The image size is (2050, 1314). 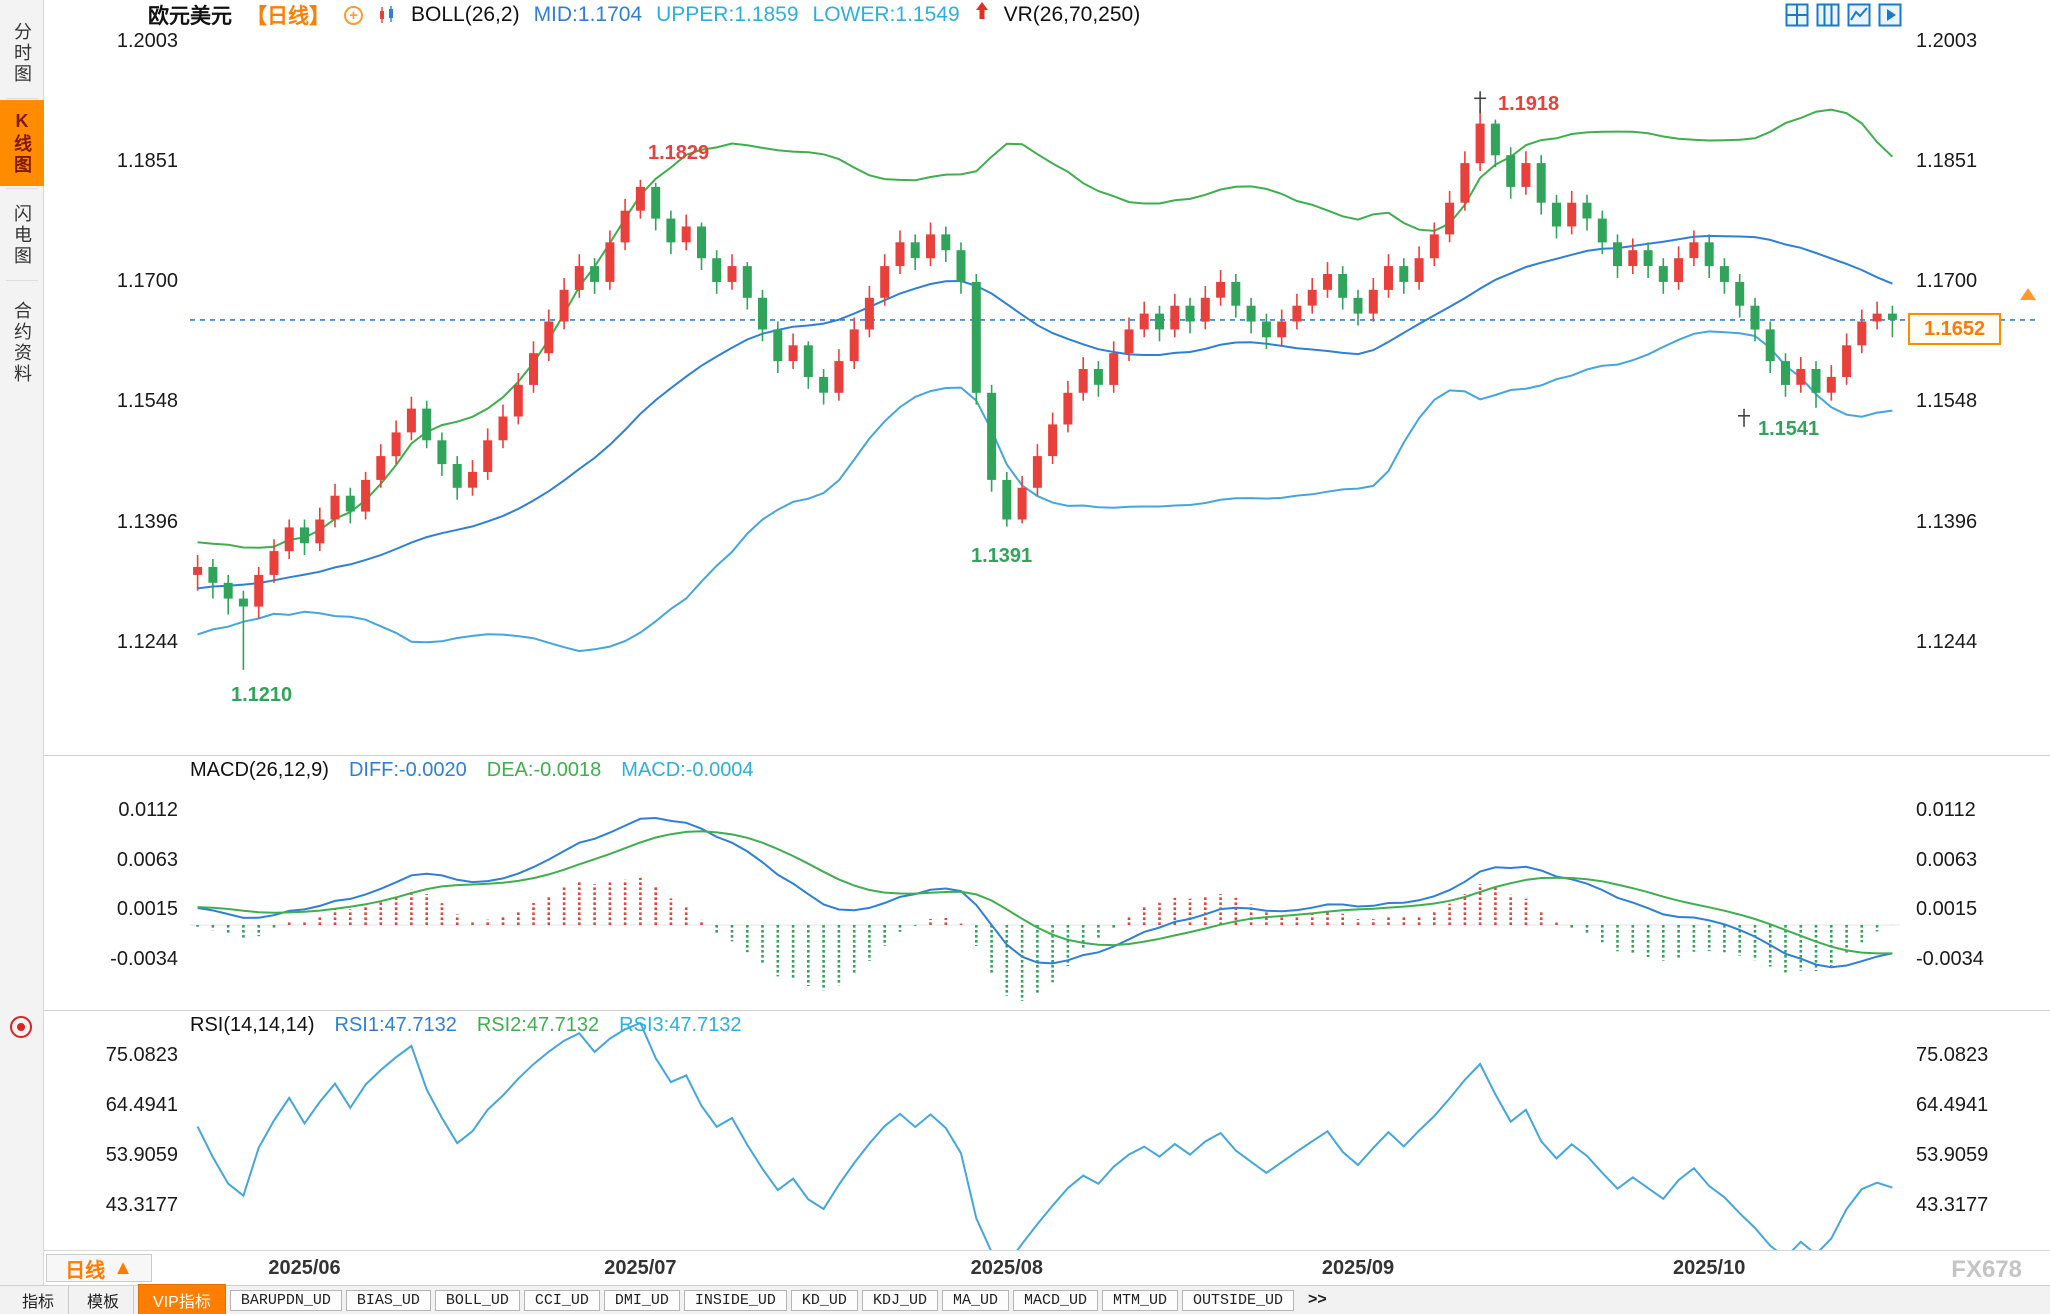 What do you see at coordinates (1986, 1269) in the screenshot?
I see `watermark: FX678` at bounding box center [1986, 1269].